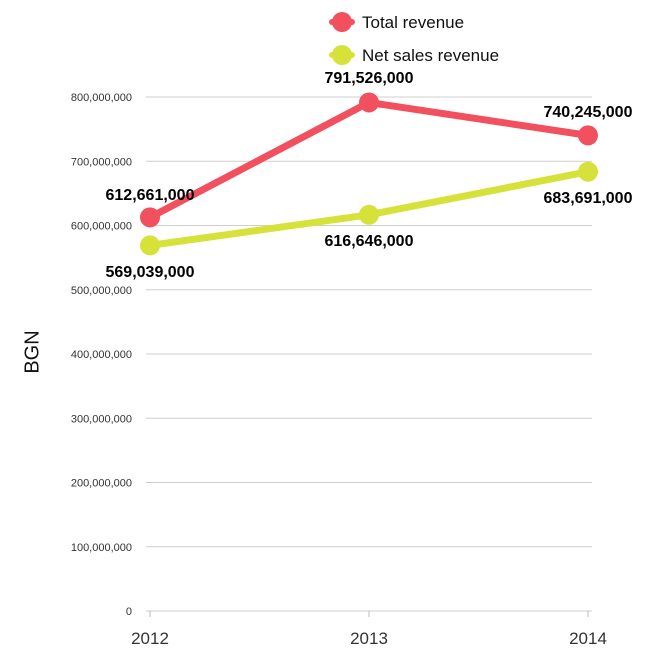 The width and height of the screenshot is (657, 650). Describe the element at coordinates (101, 419) in the screenshot. I see `y-tick-label: 300,000,000` at that location.